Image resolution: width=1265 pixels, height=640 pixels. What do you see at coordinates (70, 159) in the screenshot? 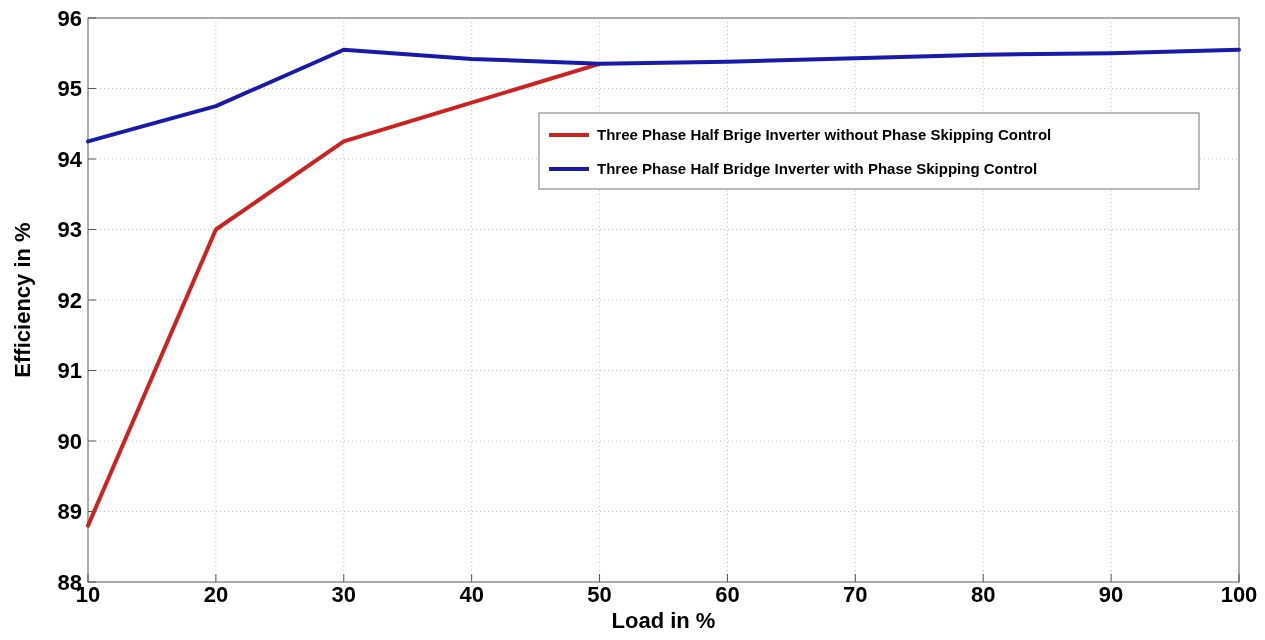
I see `y-tick-label: 94` at bounding box center [70, 159].